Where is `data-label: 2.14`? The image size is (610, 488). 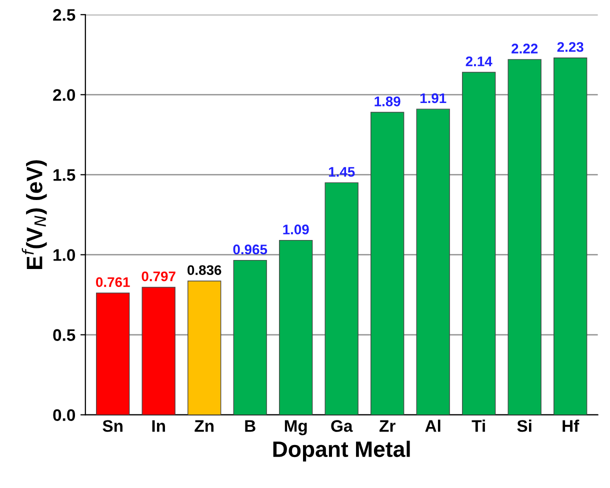 data-label: 2.14 is located at coordinates (479, 61).